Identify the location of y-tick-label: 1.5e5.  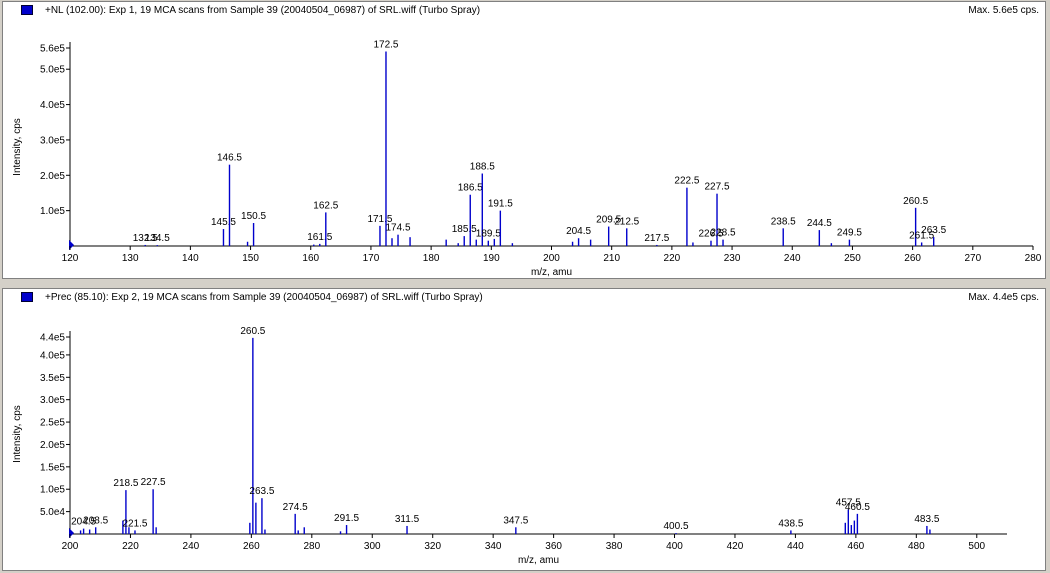
(52, 467).